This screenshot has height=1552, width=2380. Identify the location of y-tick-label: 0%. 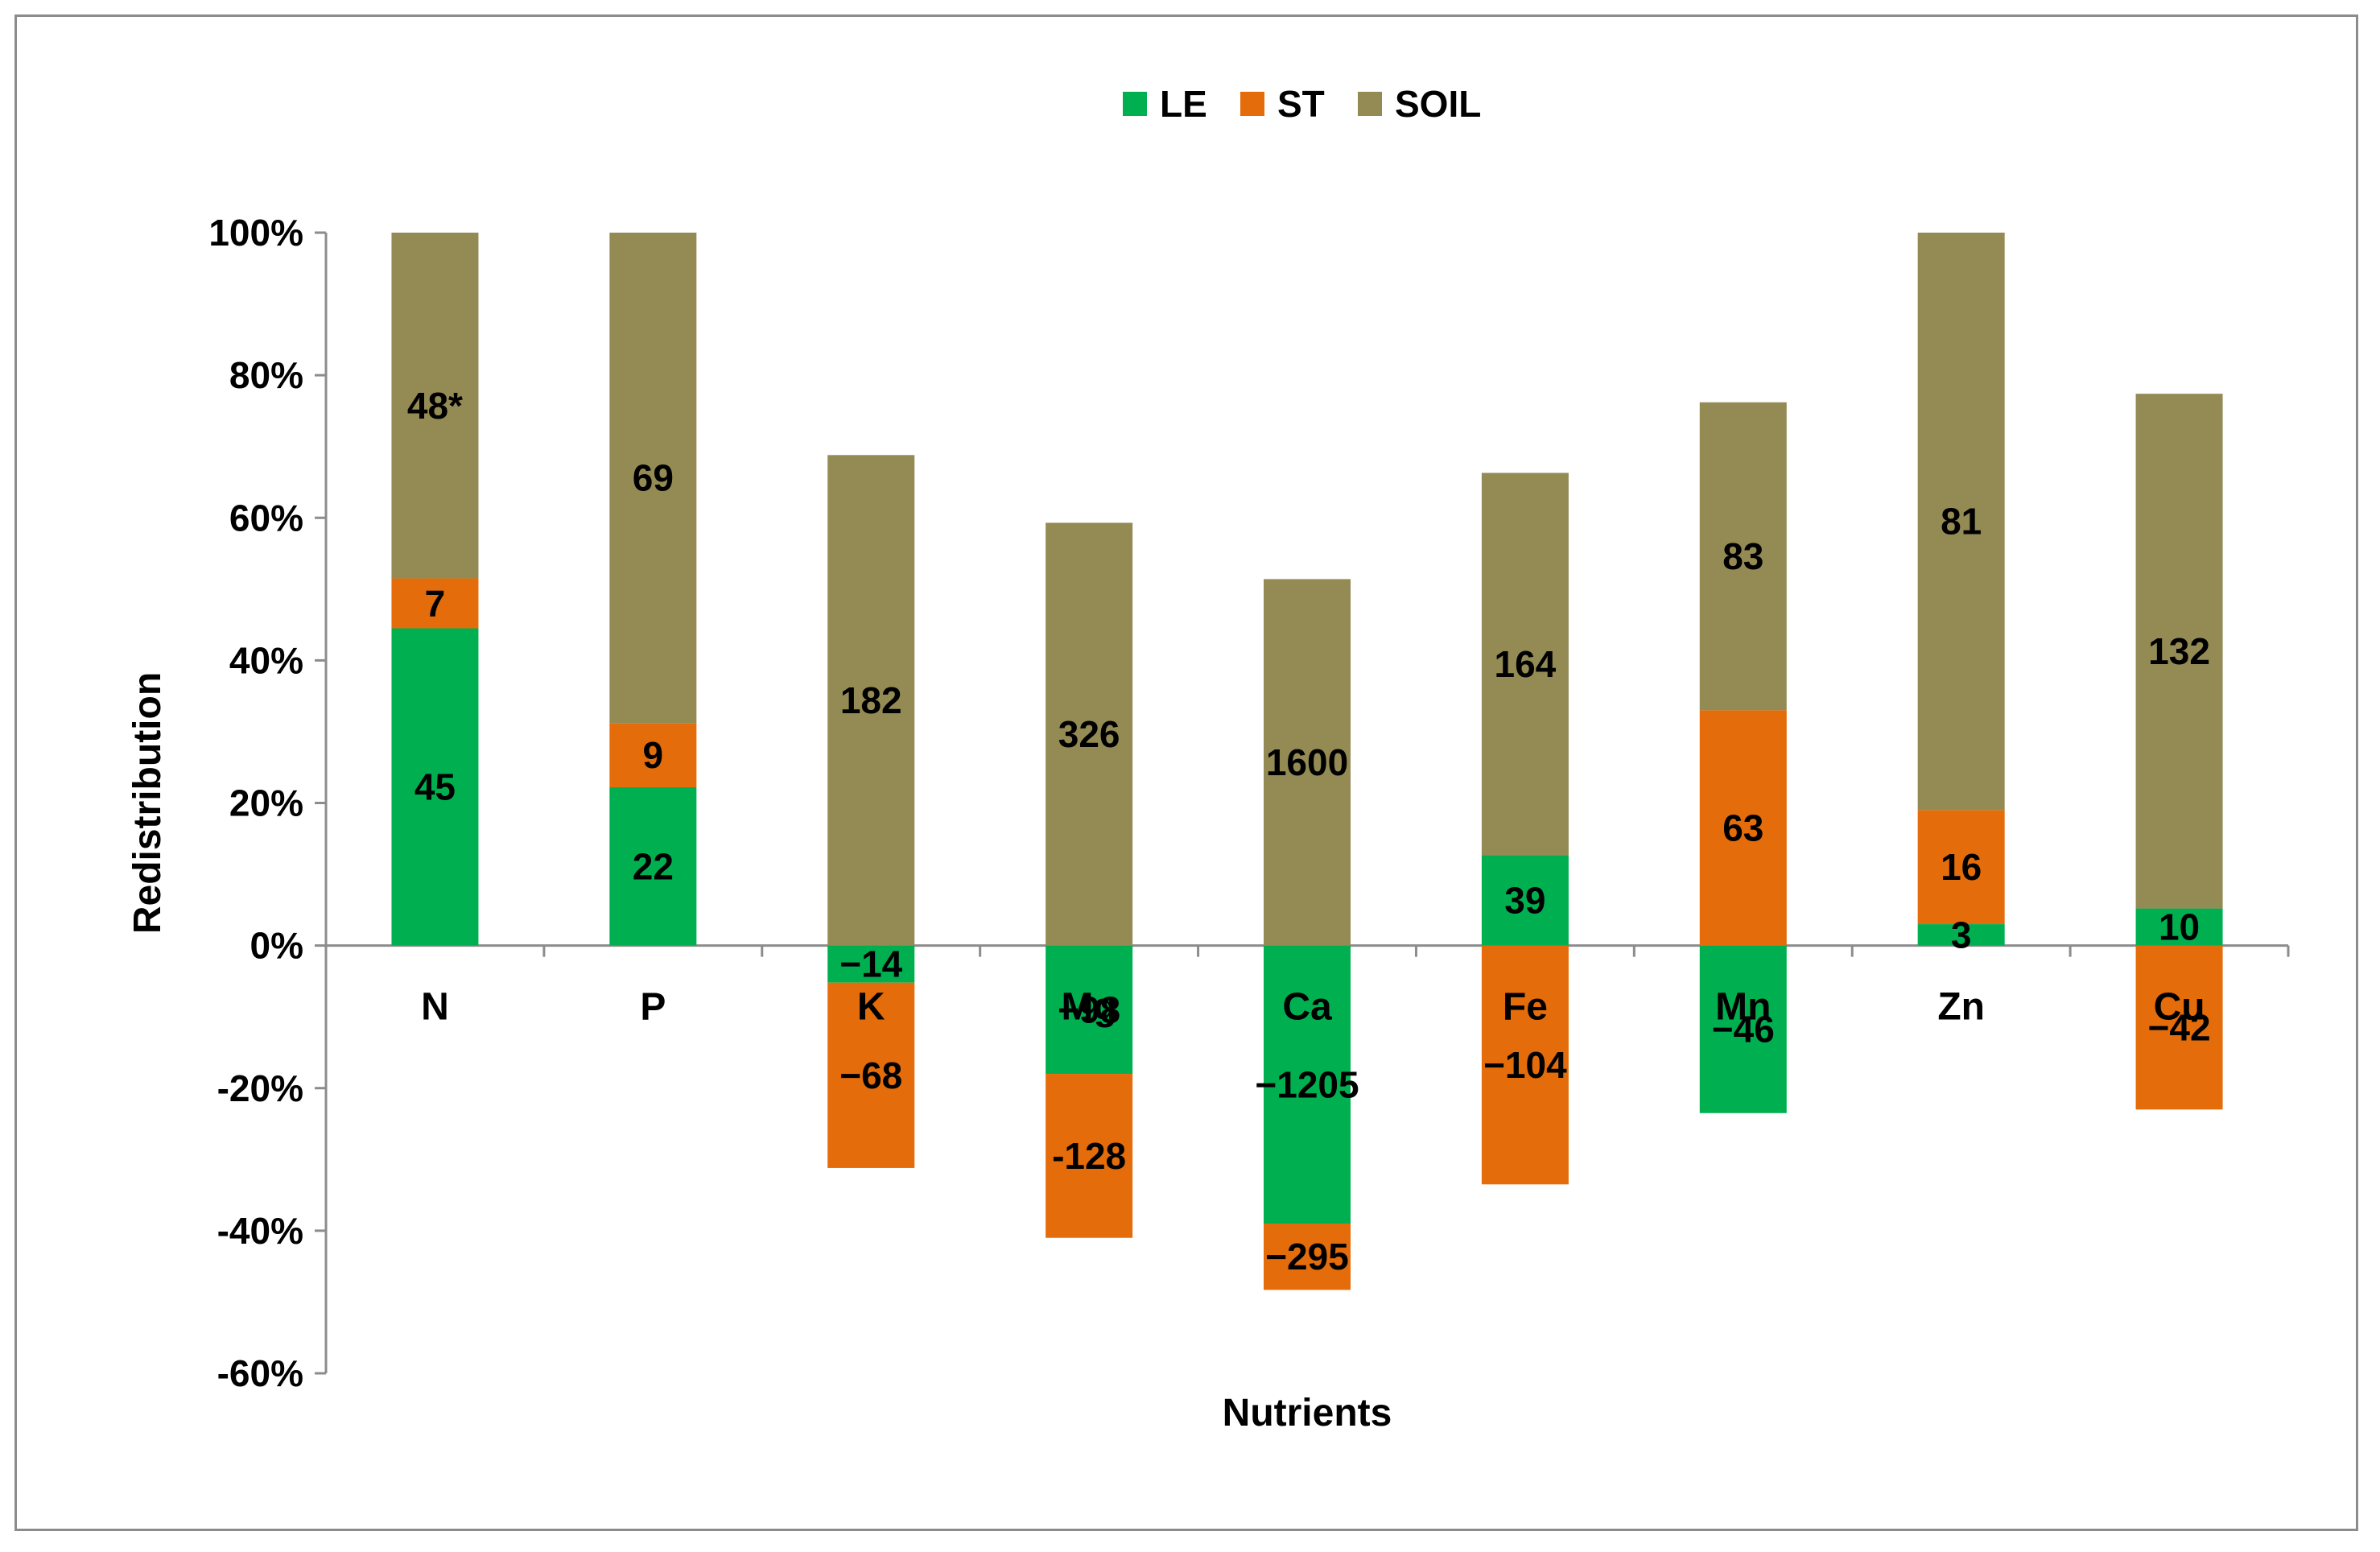
(276, 946).